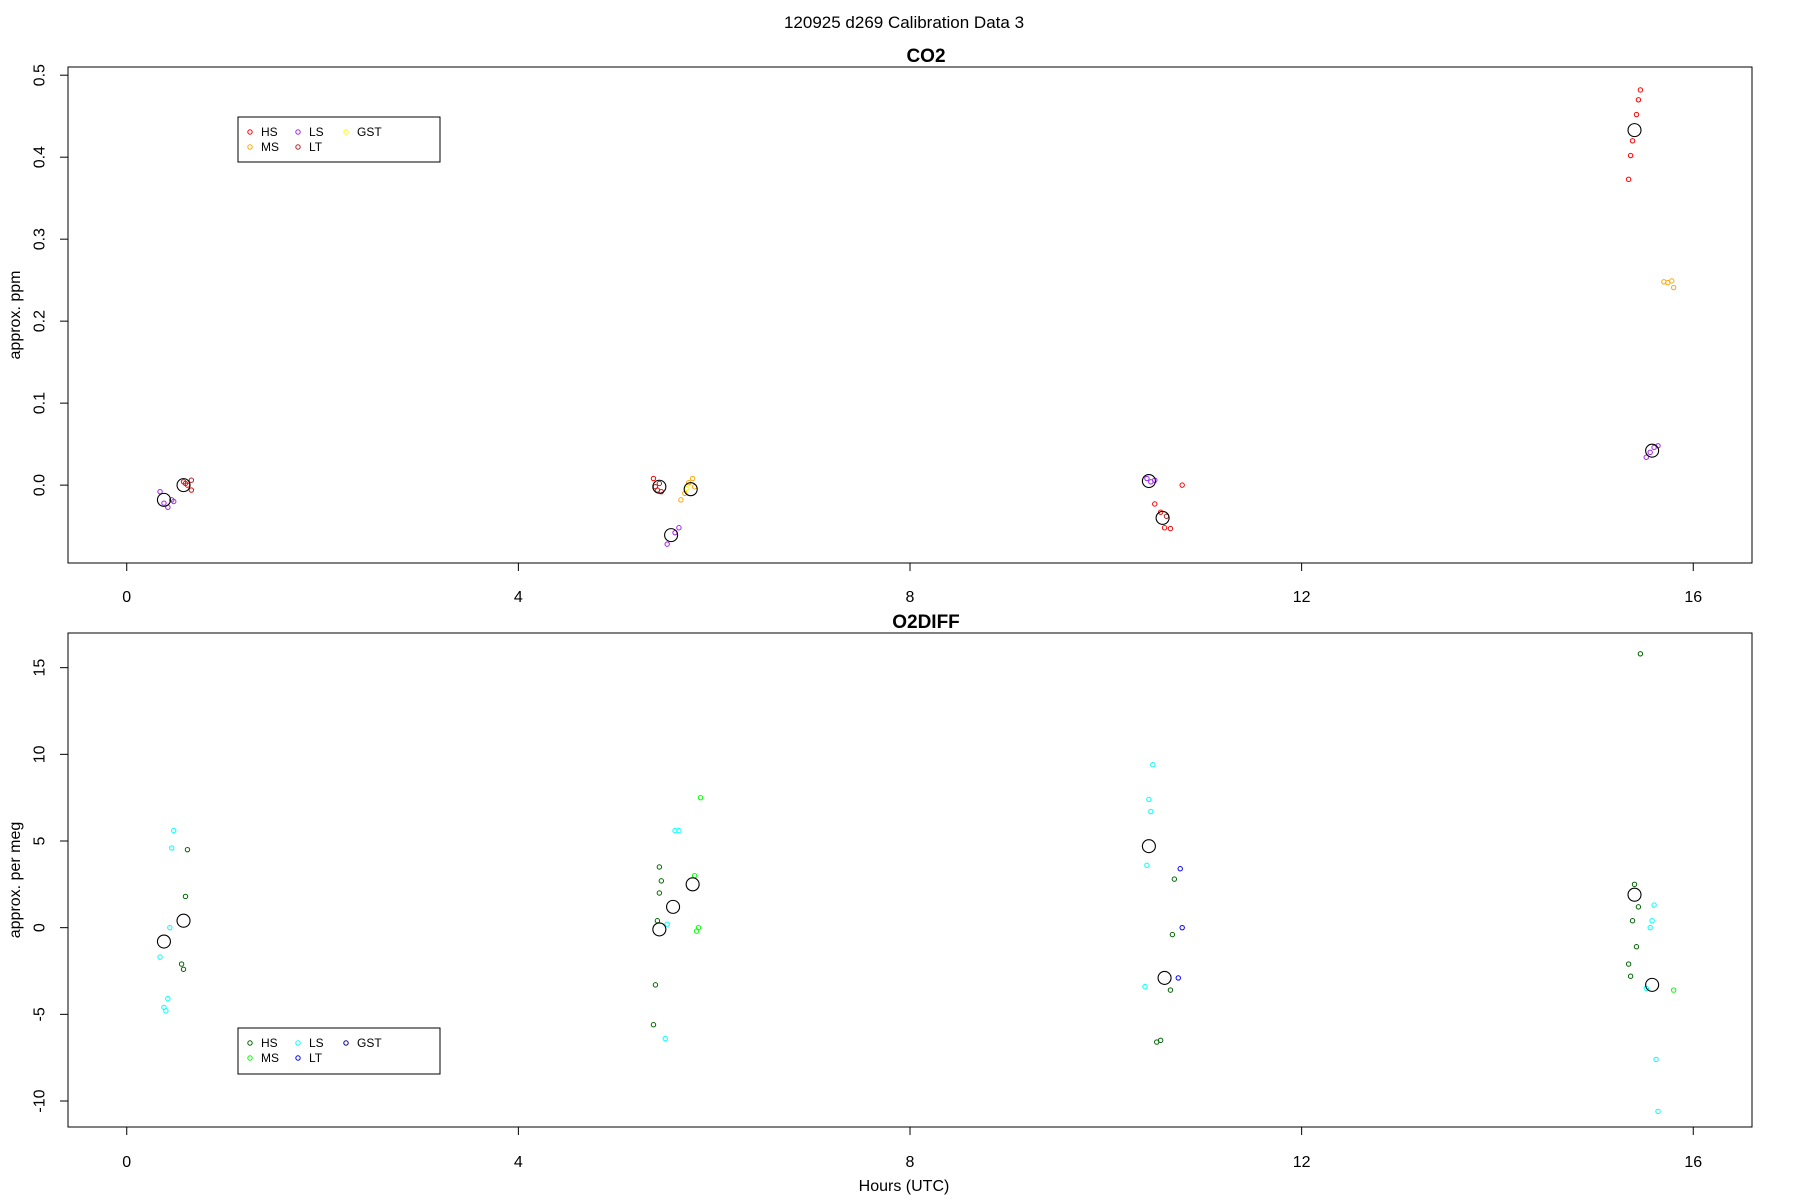 This screenshot has width=1800, height=1200. Describe the element at coordinates (269, 132) in the screenshot. I see `co2-legend-label: HS` at that location.